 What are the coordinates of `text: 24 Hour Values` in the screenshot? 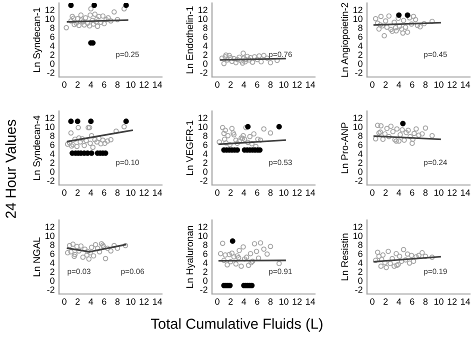 It's located at (10, 169).